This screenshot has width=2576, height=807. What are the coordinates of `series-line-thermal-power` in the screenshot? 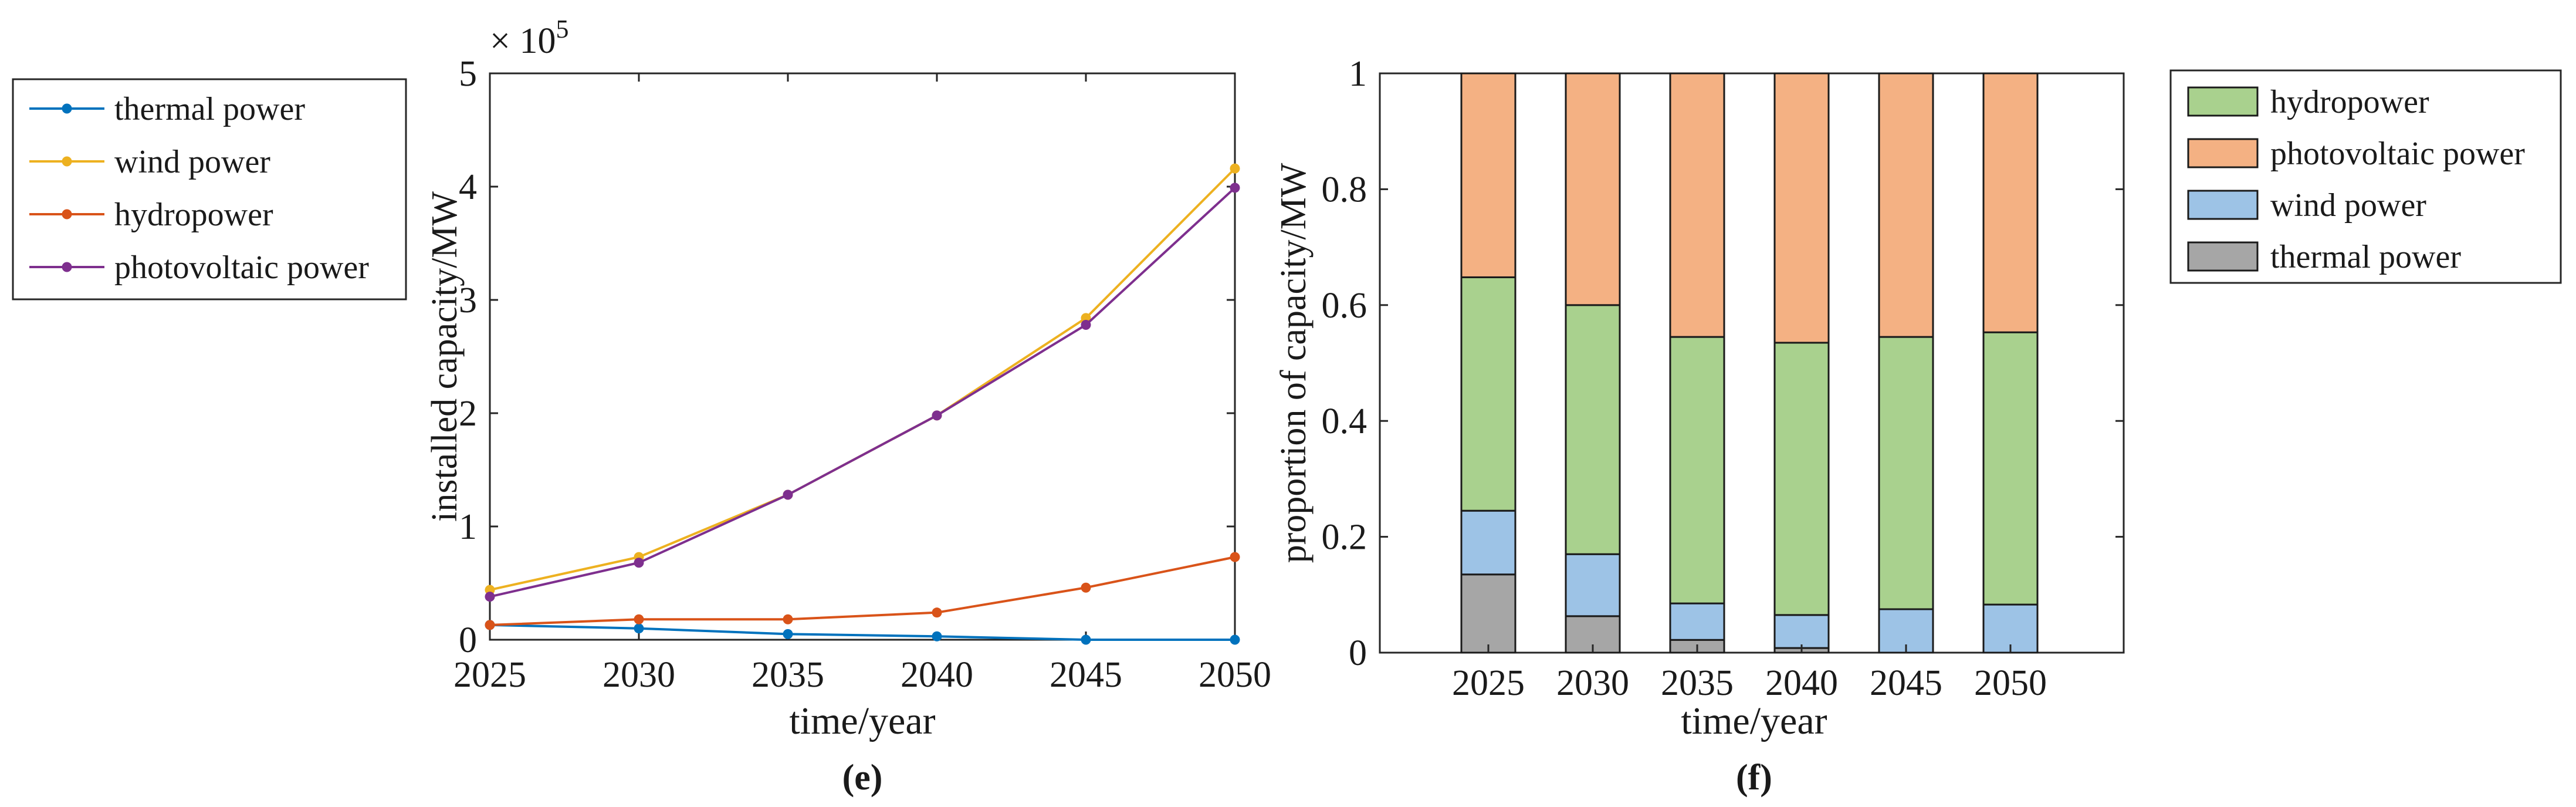 It's located at (862, 632).